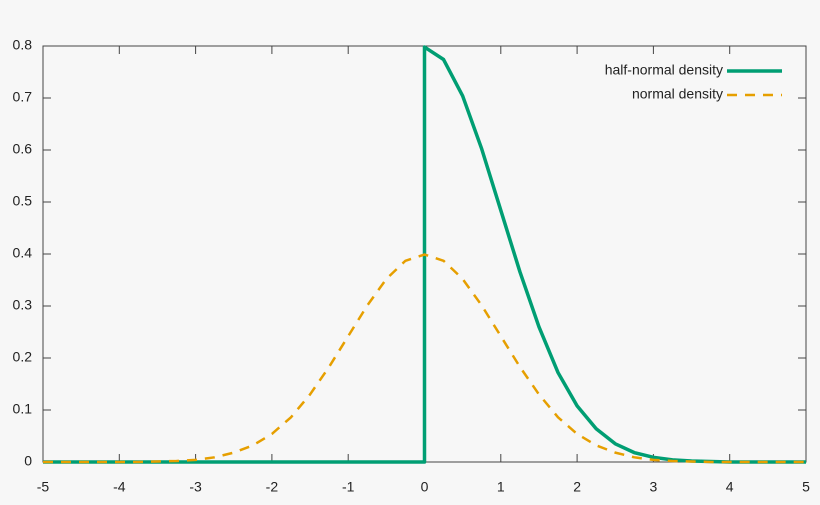 The height and width of the screenshot is (505, 820). I want to click on x-tick-label: -5, so click(43, 487).